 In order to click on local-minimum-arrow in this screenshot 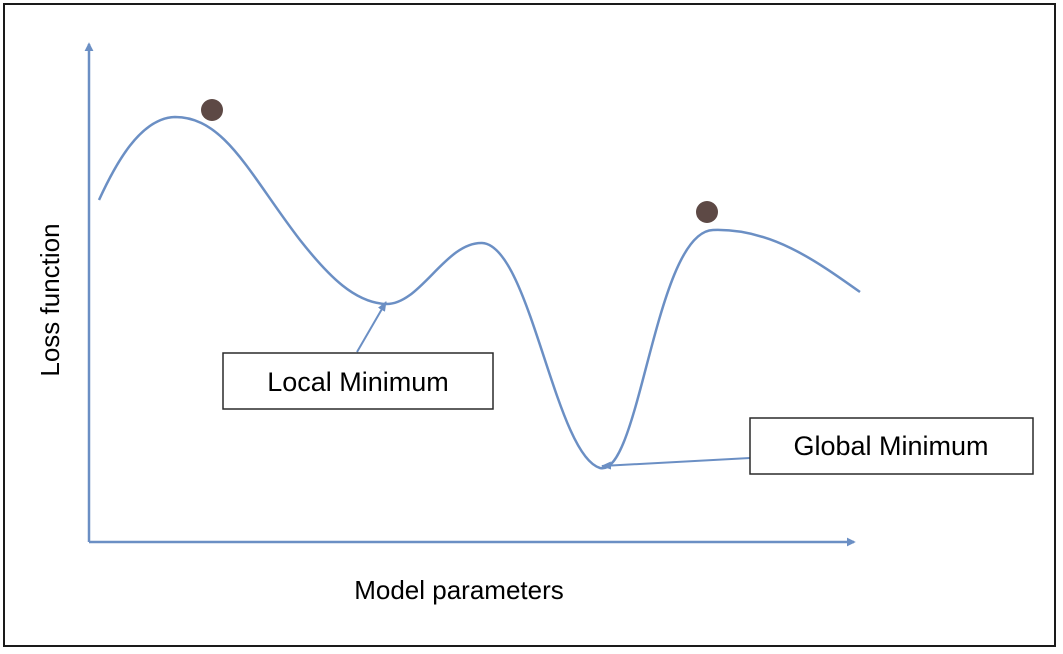, I will do `click(371, 327)`.